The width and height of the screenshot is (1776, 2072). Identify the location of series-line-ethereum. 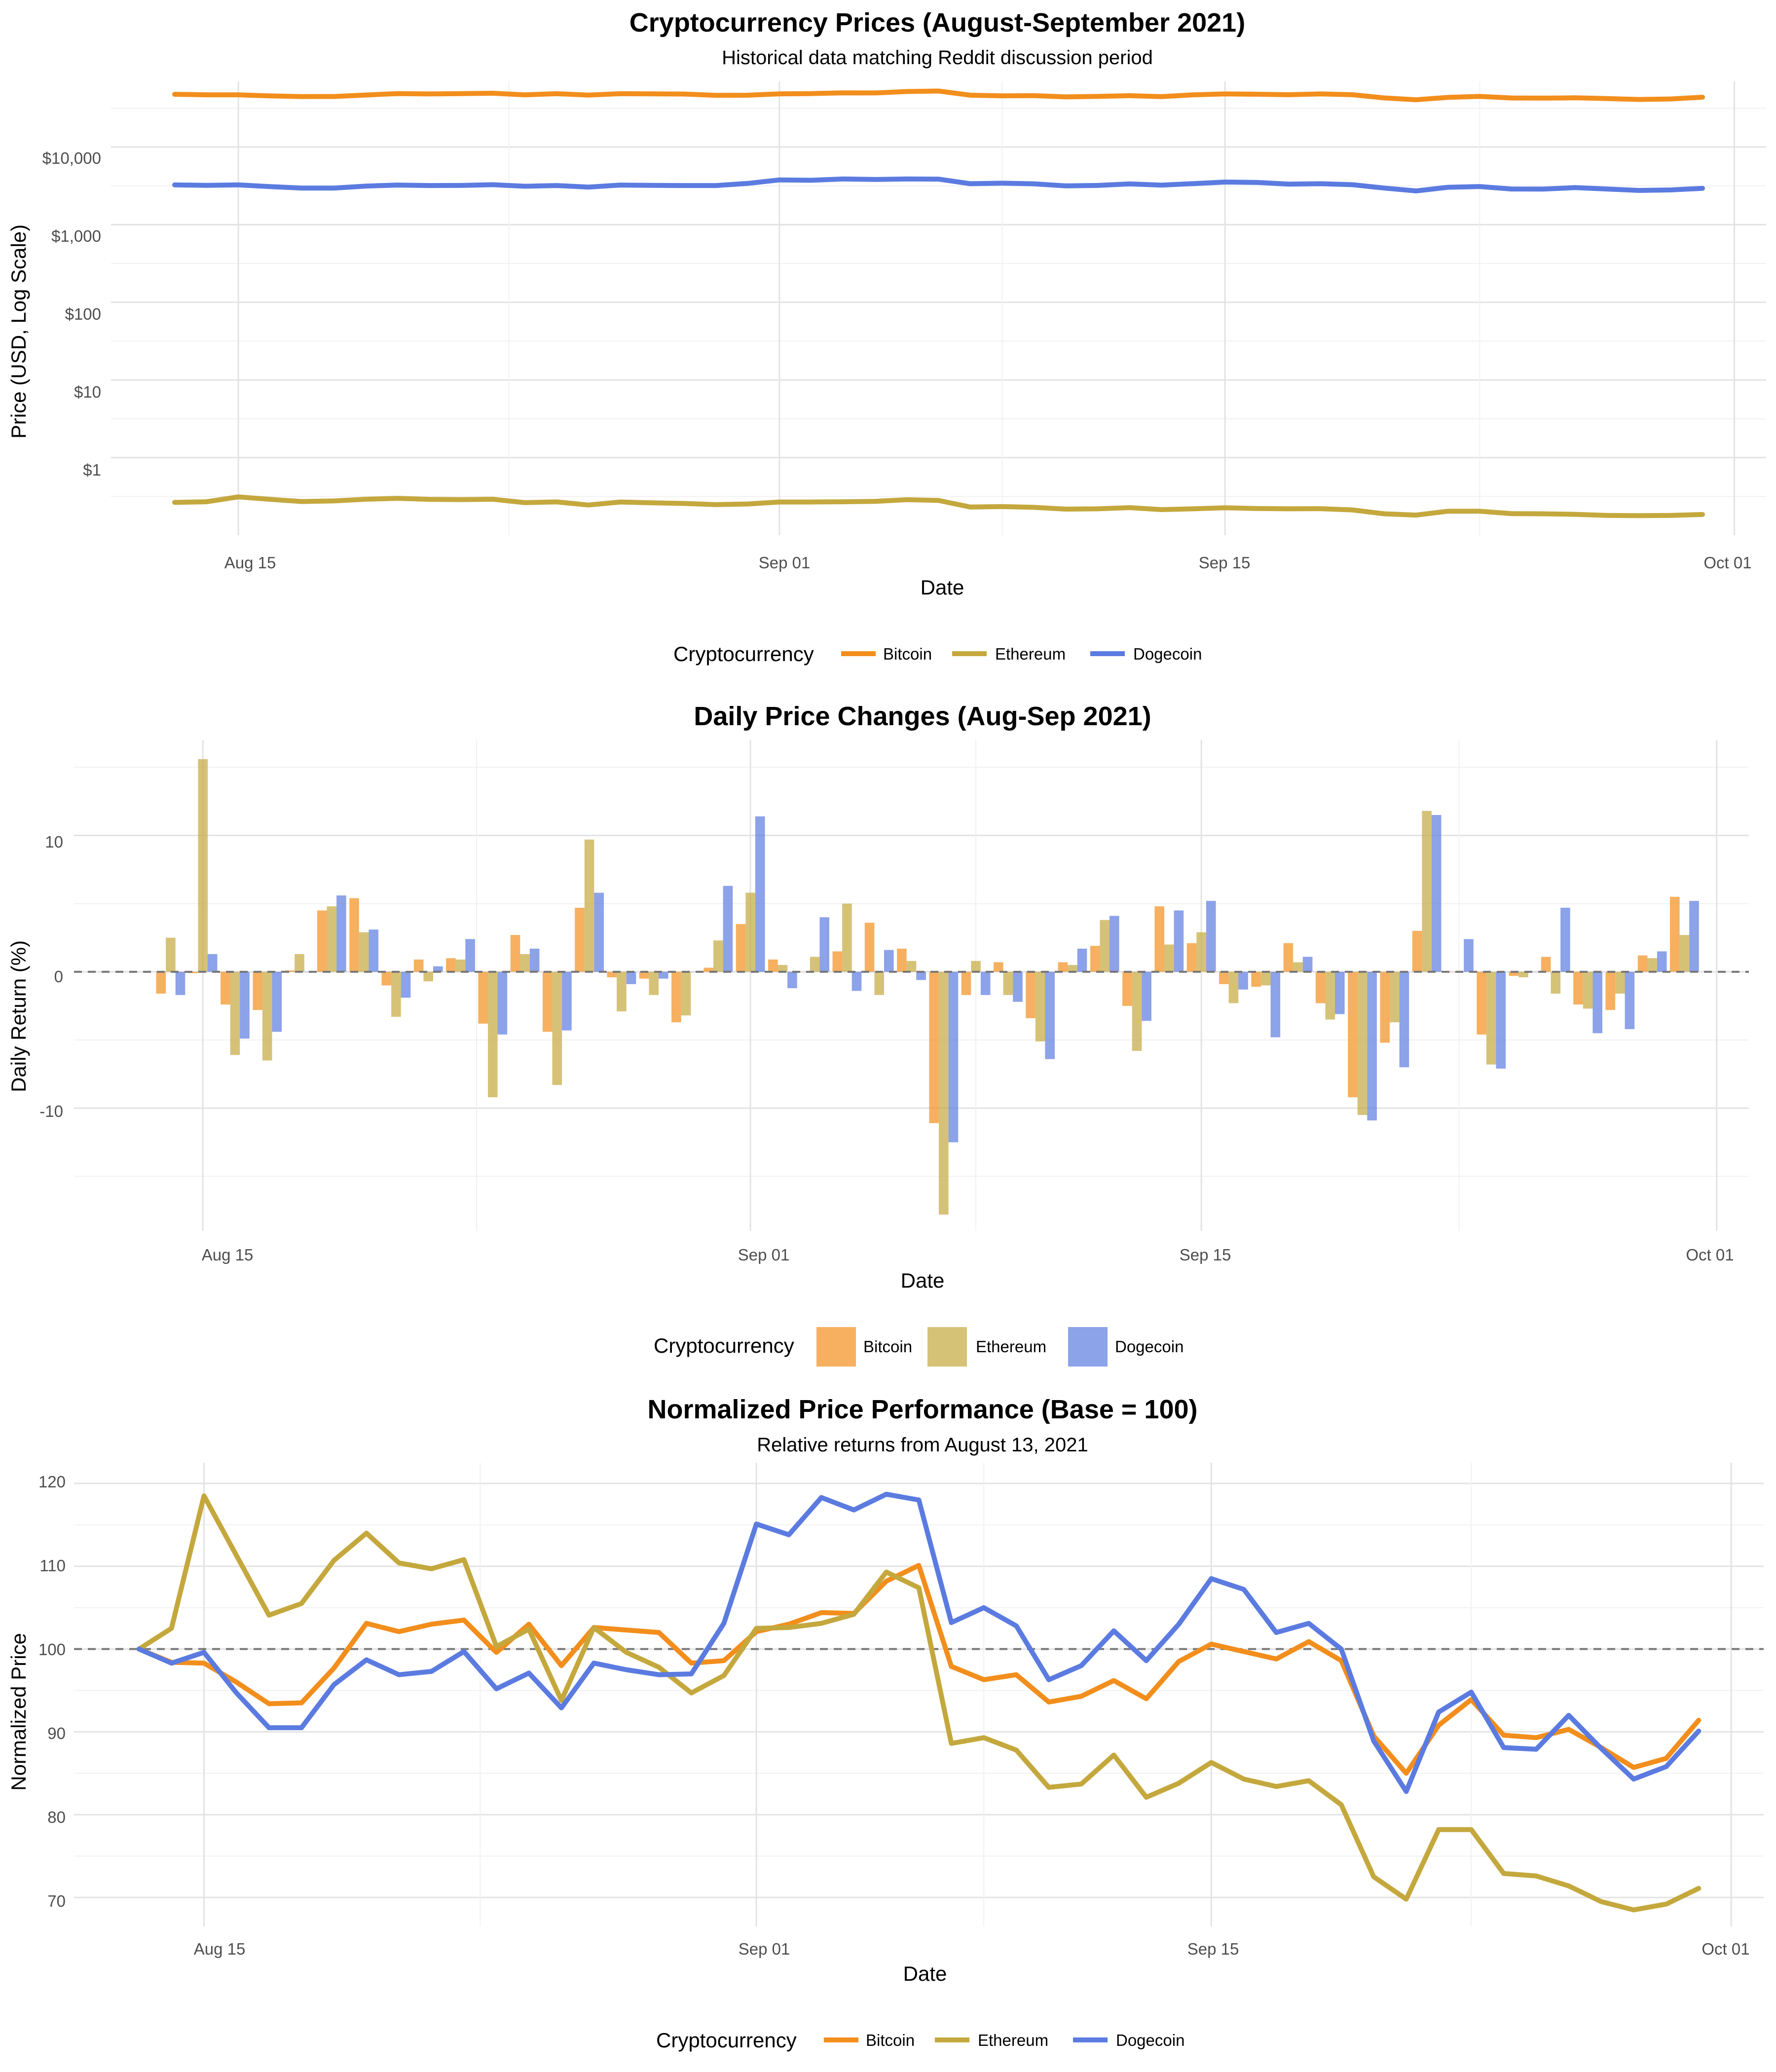
(939, 506).